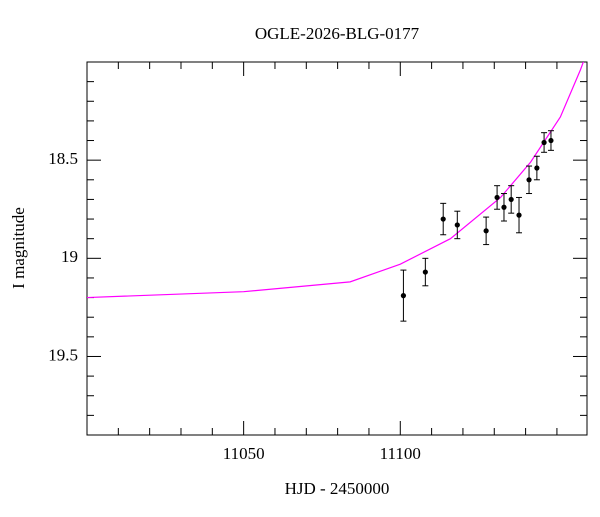  I want to click on x-axis-label: HJD - 2450000, so click(337, 488).